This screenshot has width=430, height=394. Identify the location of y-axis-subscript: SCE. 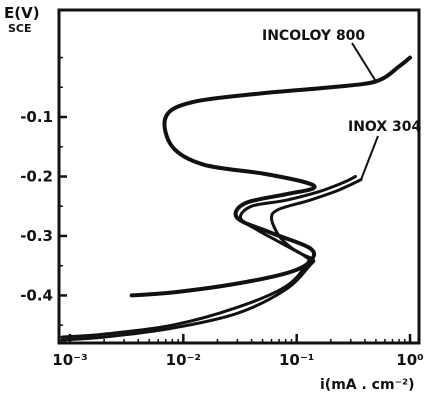
(20, 28).